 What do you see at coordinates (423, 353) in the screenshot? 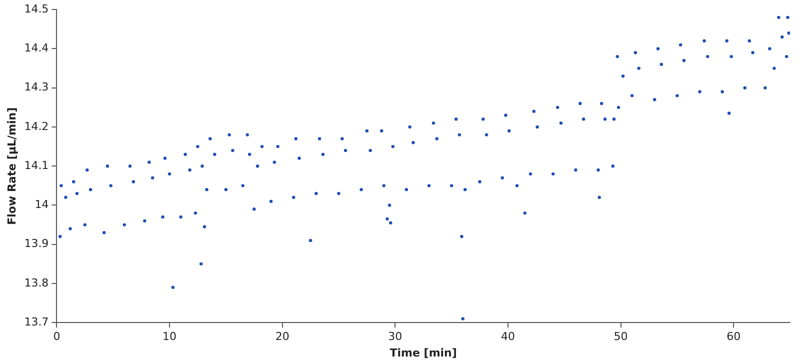
I see `x-axis-title: Time [min]` at bounding box center [423, 353].